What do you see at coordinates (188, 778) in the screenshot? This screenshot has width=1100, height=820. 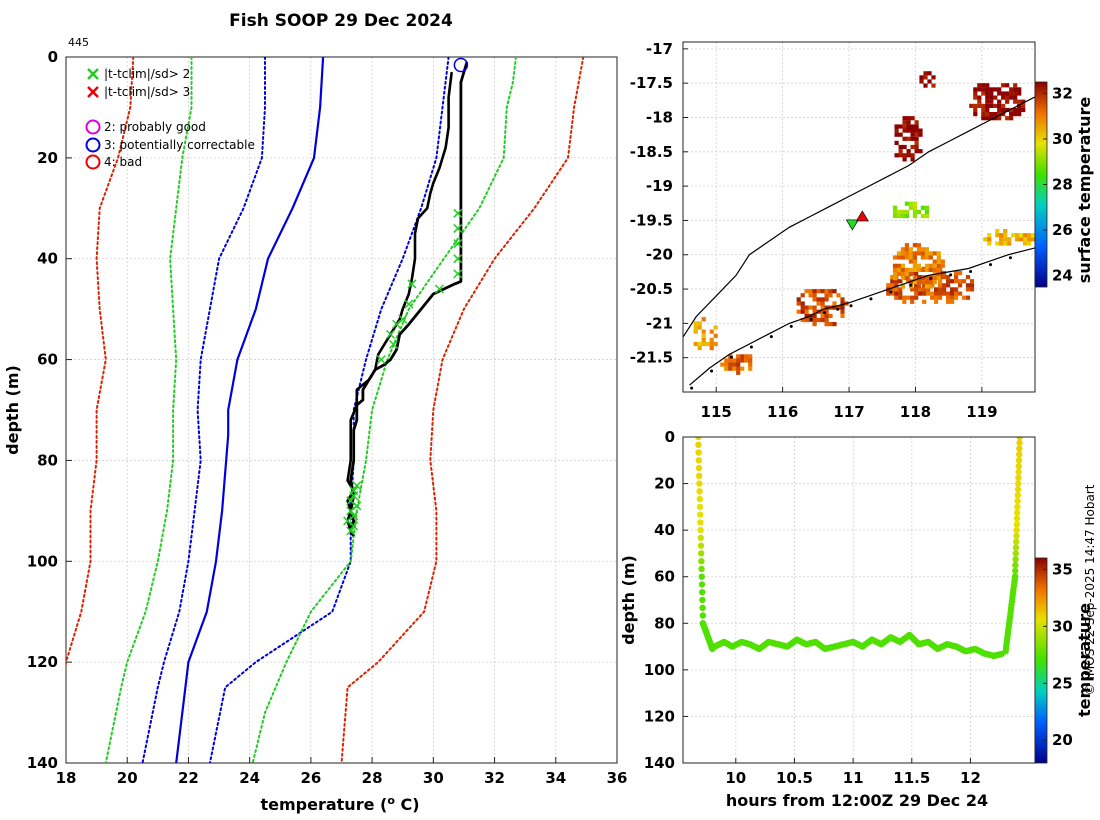 I see `main-x-tick-label: 22` at bounding box center [188, 778].